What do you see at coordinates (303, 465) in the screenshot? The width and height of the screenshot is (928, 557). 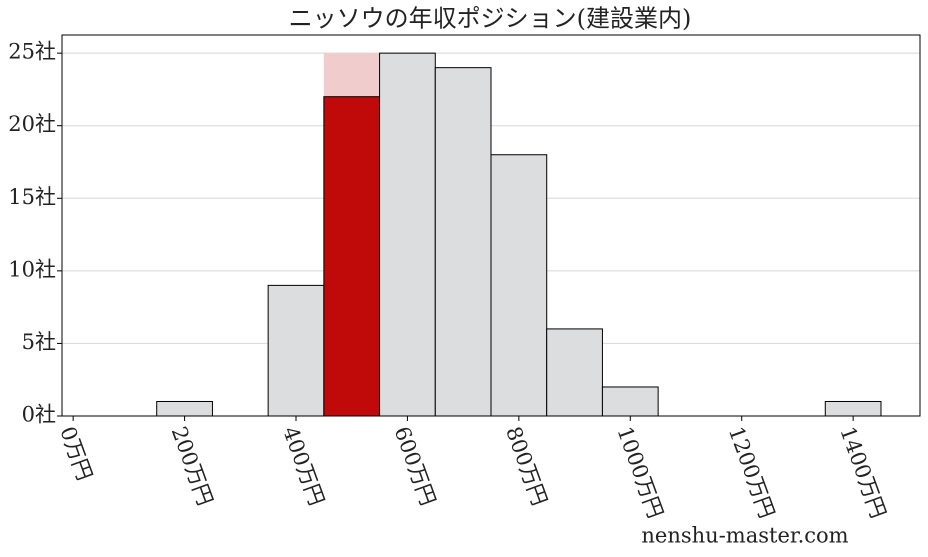 I see `x-tick-label: 400万円` at bounding box center [303, 465].